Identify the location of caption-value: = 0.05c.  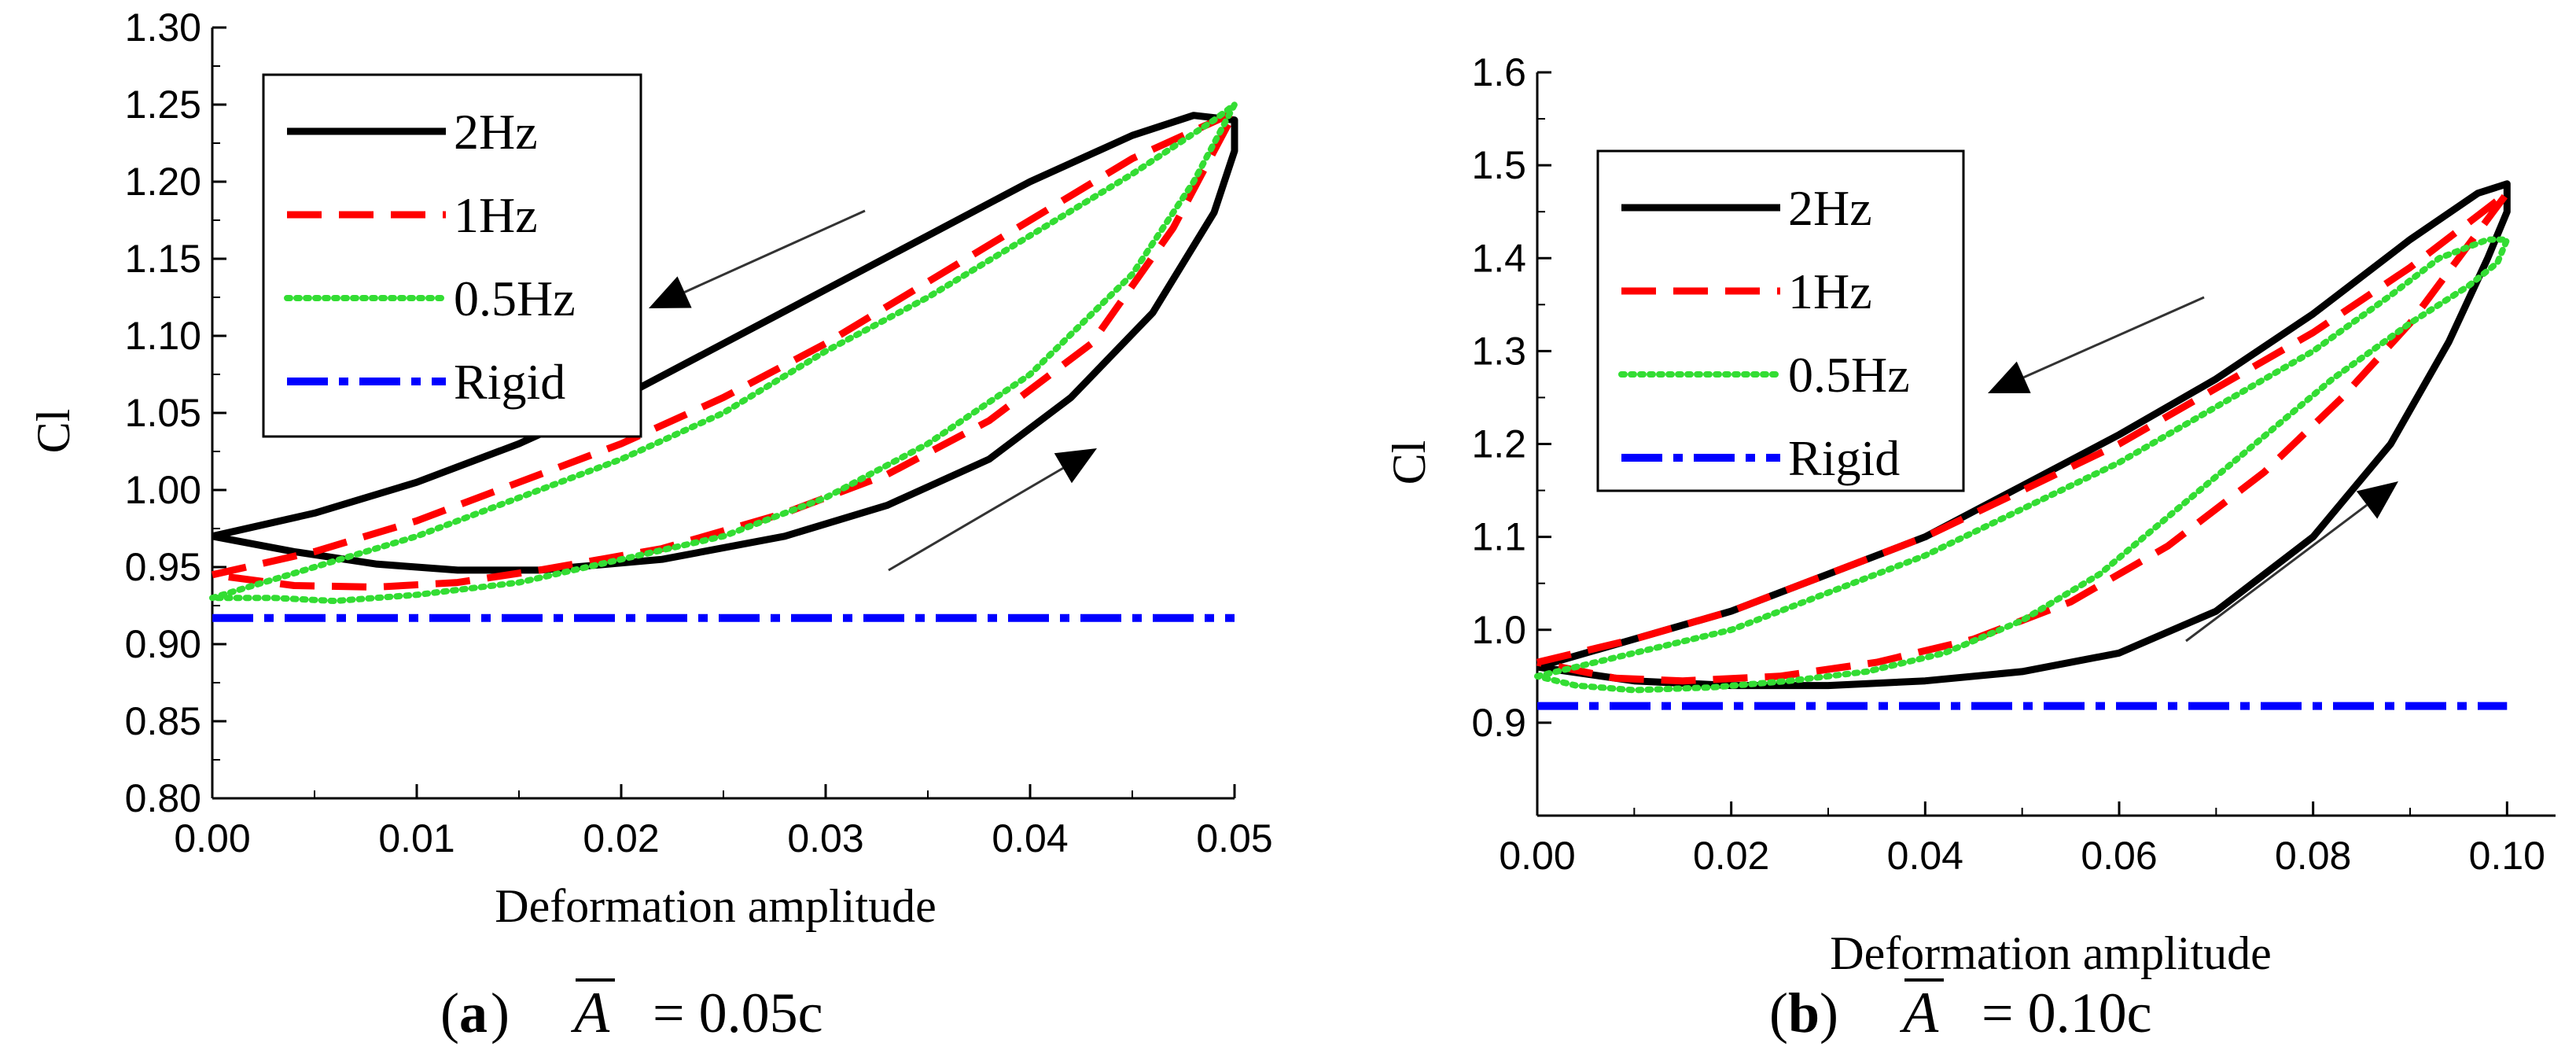
(738, 1013).